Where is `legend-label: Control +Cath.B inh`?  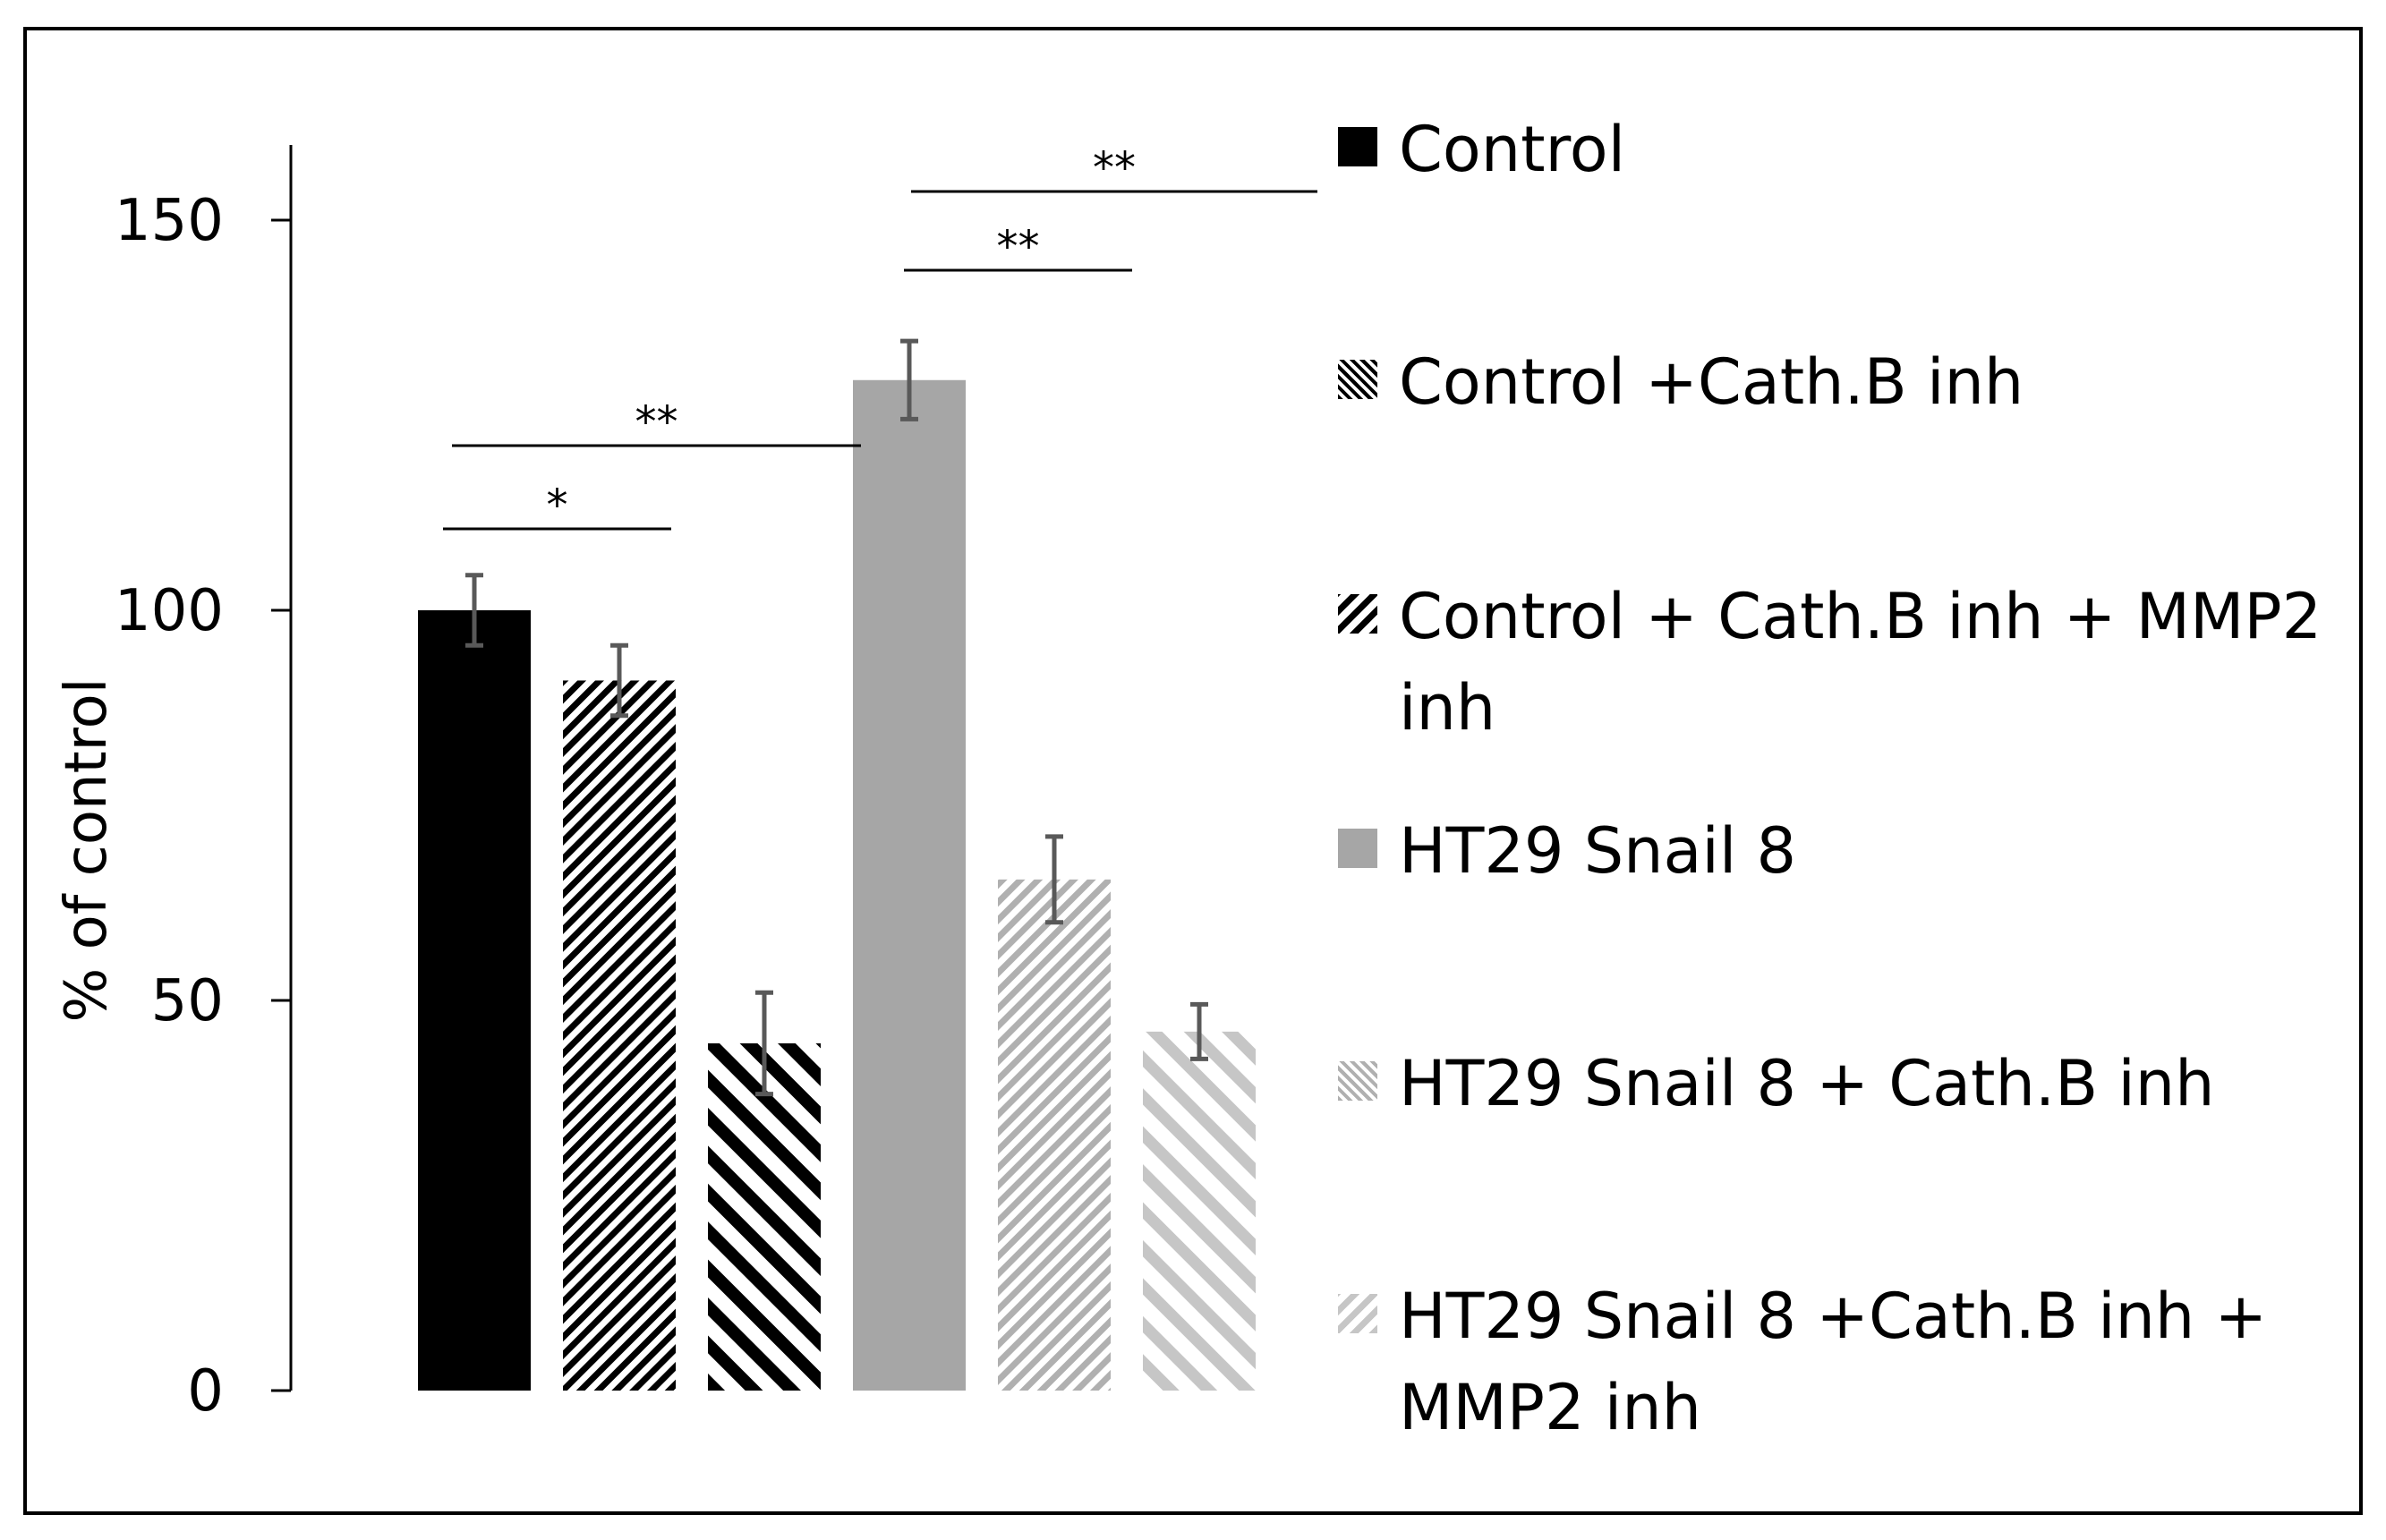
legend-label: Control +Cath.B inh is located at coordinates (1711, 382).